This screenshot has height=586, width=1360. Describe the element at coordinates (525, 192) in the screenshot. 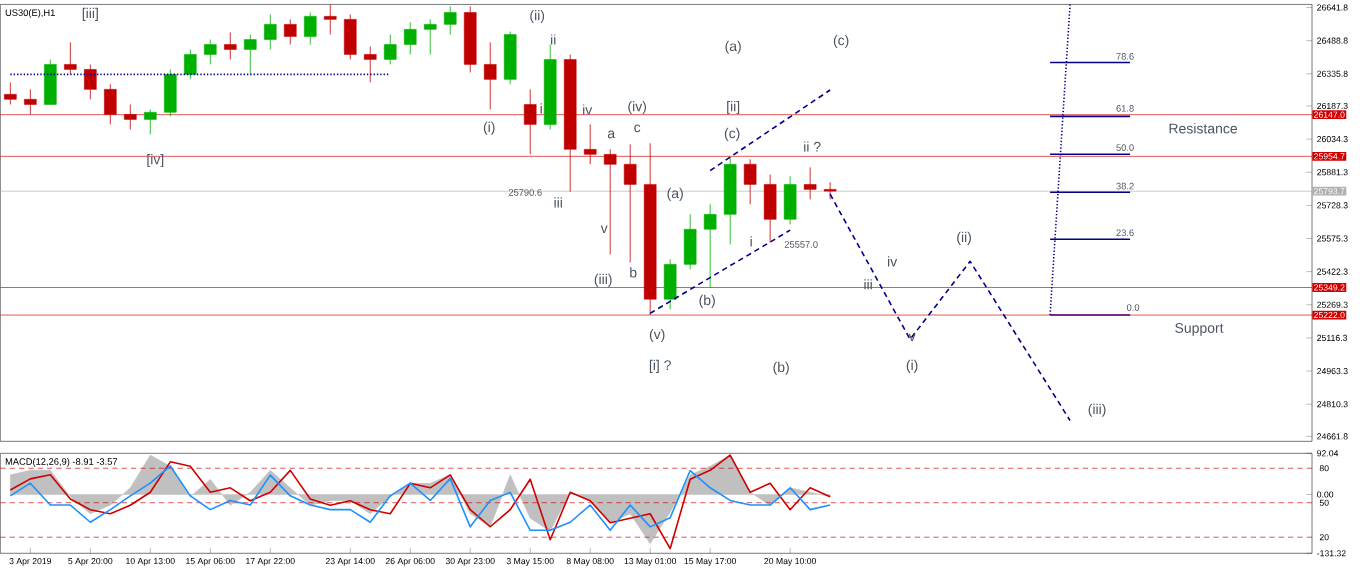

I see `annotation: 25790.6` at that location.